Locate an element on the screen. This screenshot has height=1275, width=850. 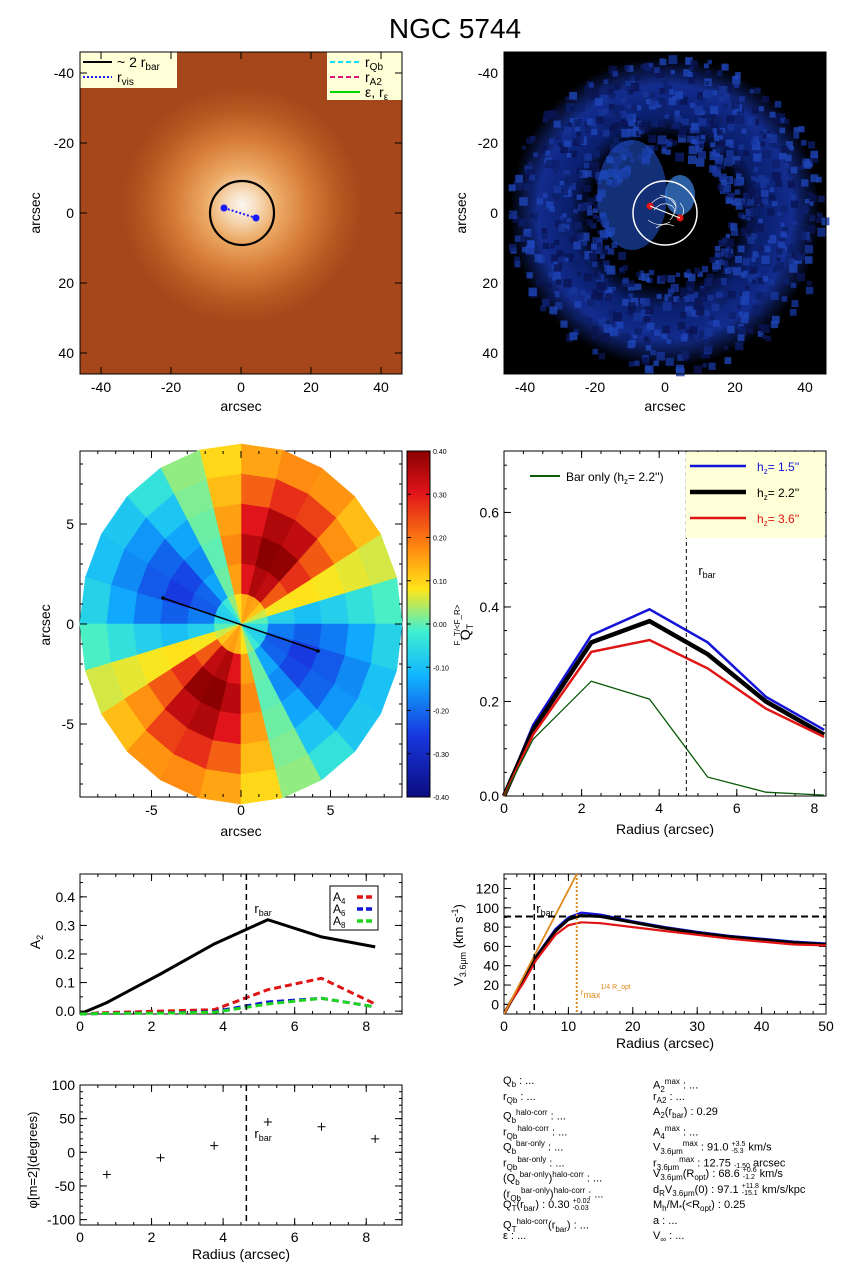
parameter-row: V3.6μmmax : 91.0 +3.5 -5.3 km/s is located at coordinates (712, 1147).